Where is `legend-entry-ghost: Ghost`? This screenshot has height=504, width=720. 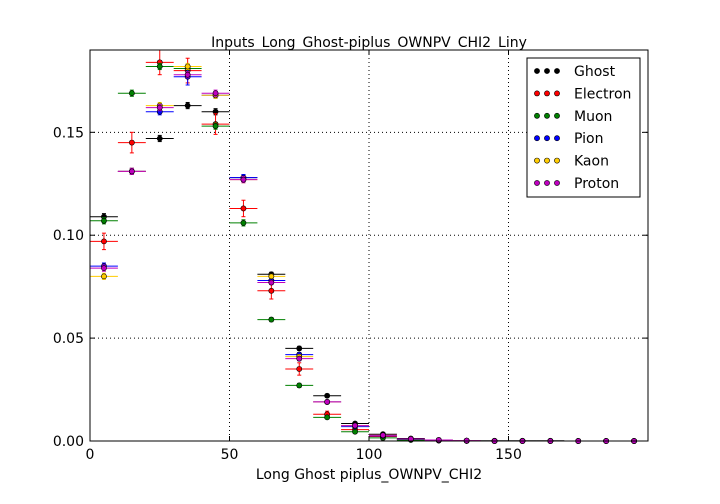 legend-entry-ghost: Ghost is located at coordinates (575, 72).